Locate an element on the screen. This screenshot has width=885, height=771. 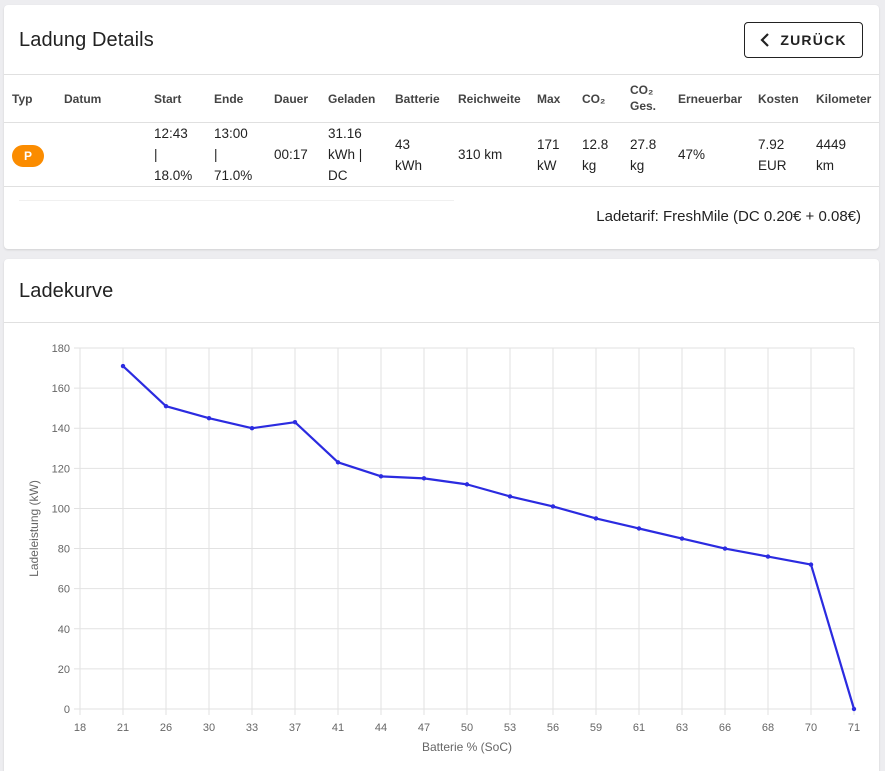
cell-co2-ges-value: 27.8 is located at coordinates (643, 144).